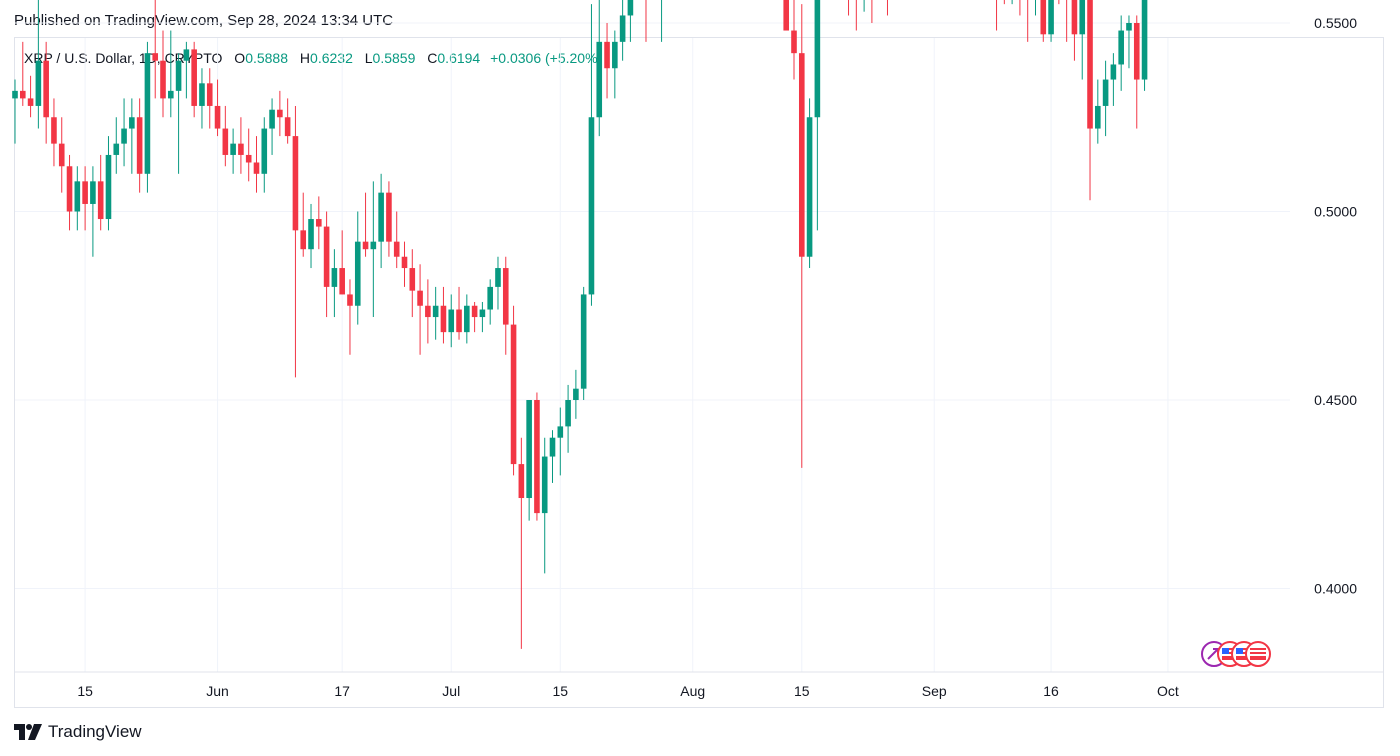 Image resolution: width=1400 pixels, height=756 pixels. What do you see at coordinates (28, 732) in the screenshot?
I see `tradingview-logo-icon` at bounding box center [28, 732].